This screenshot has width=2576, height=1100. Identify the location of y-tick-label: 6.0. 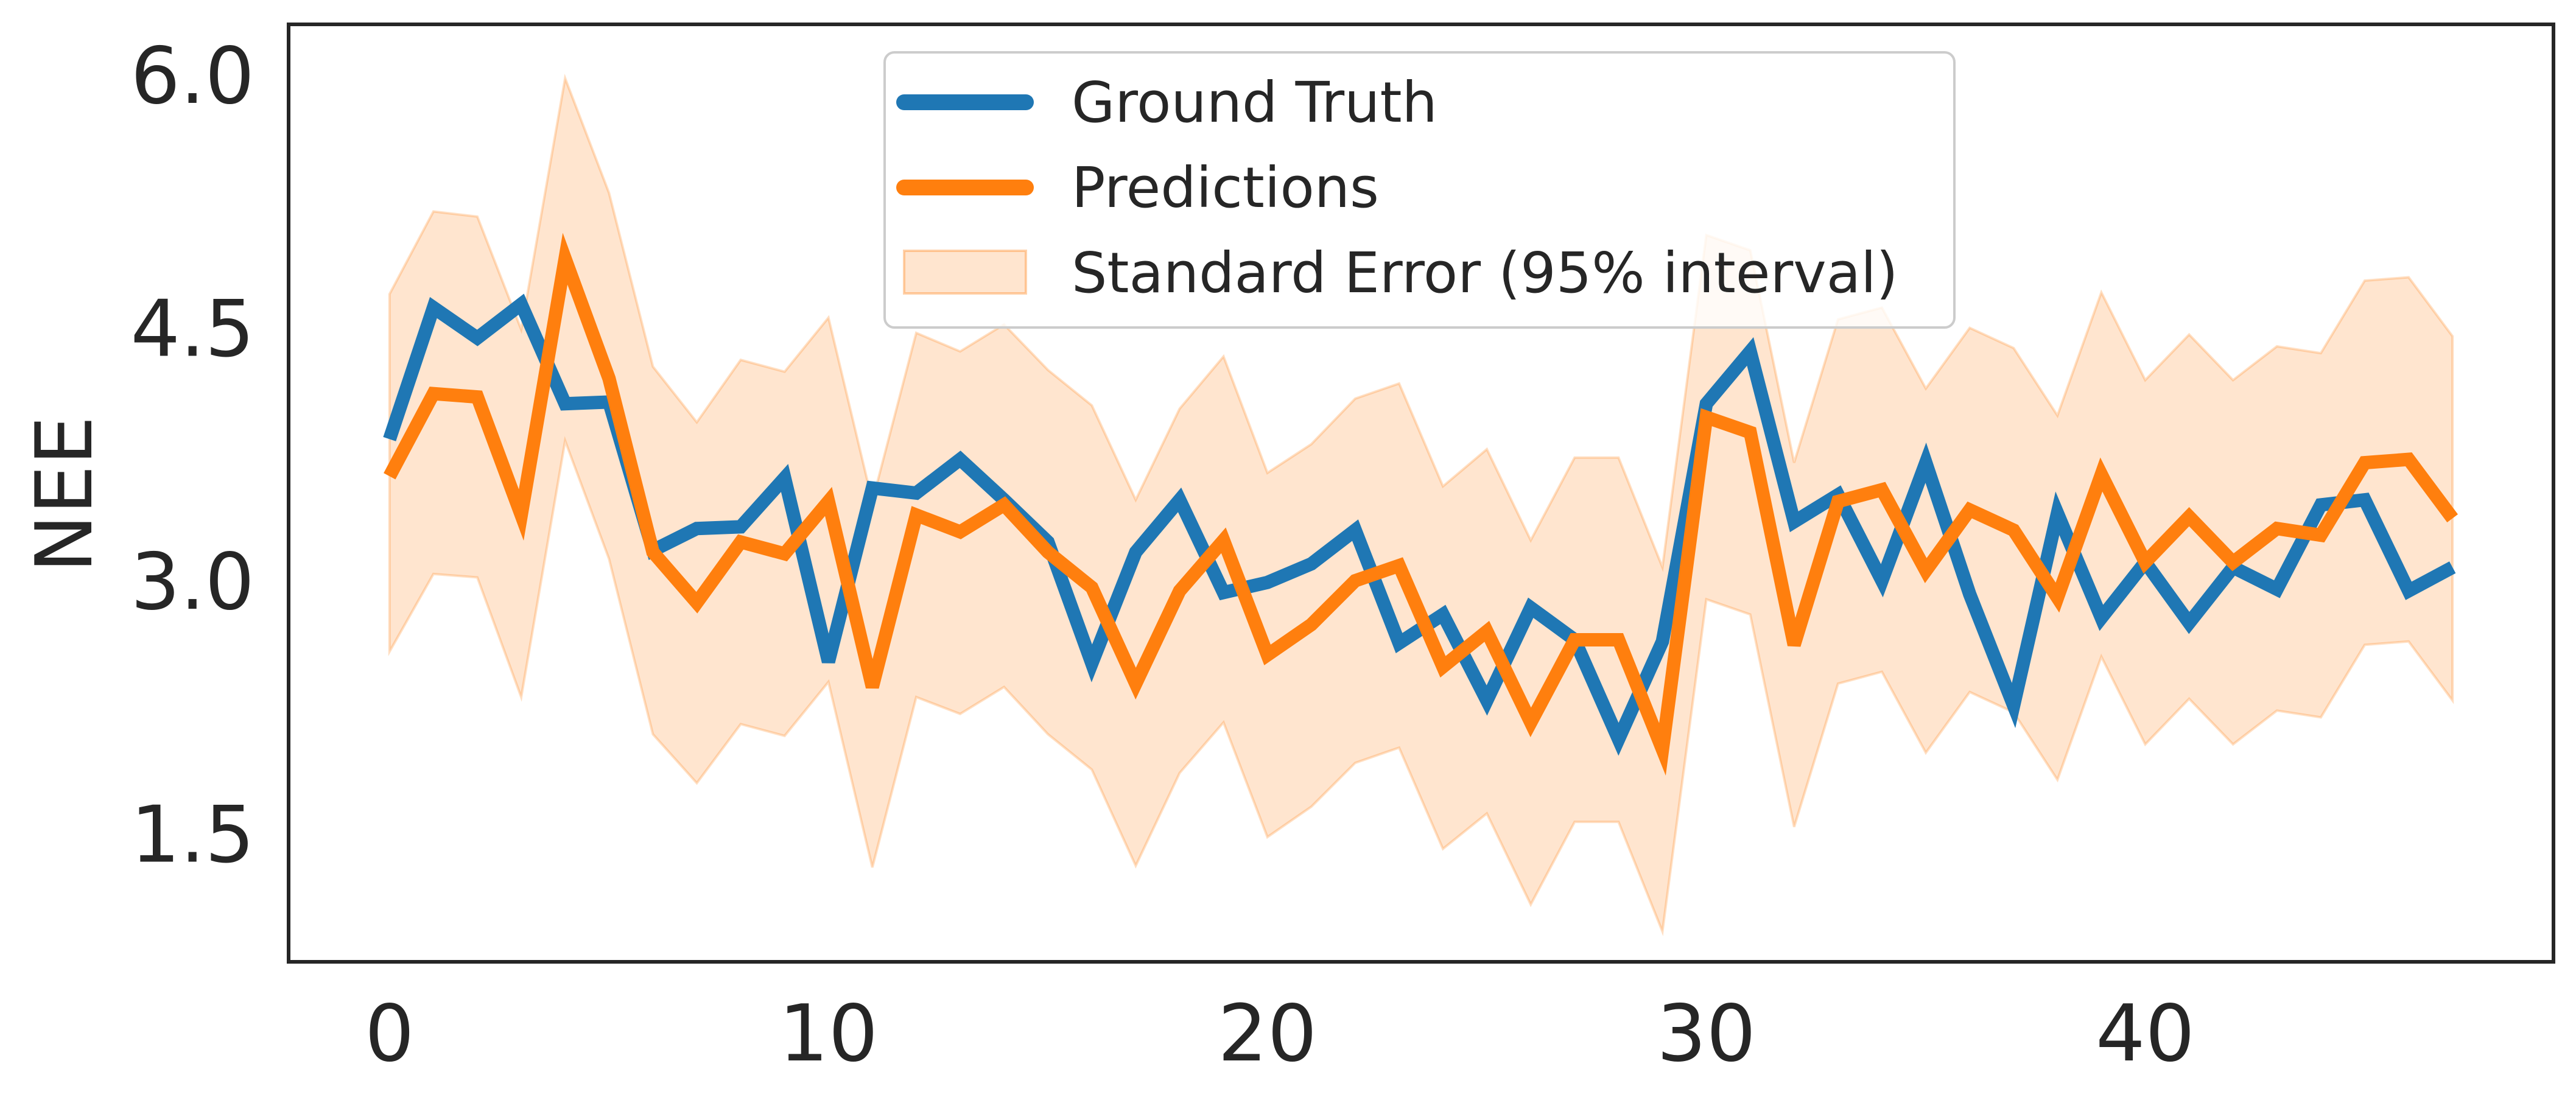
(192, 76).